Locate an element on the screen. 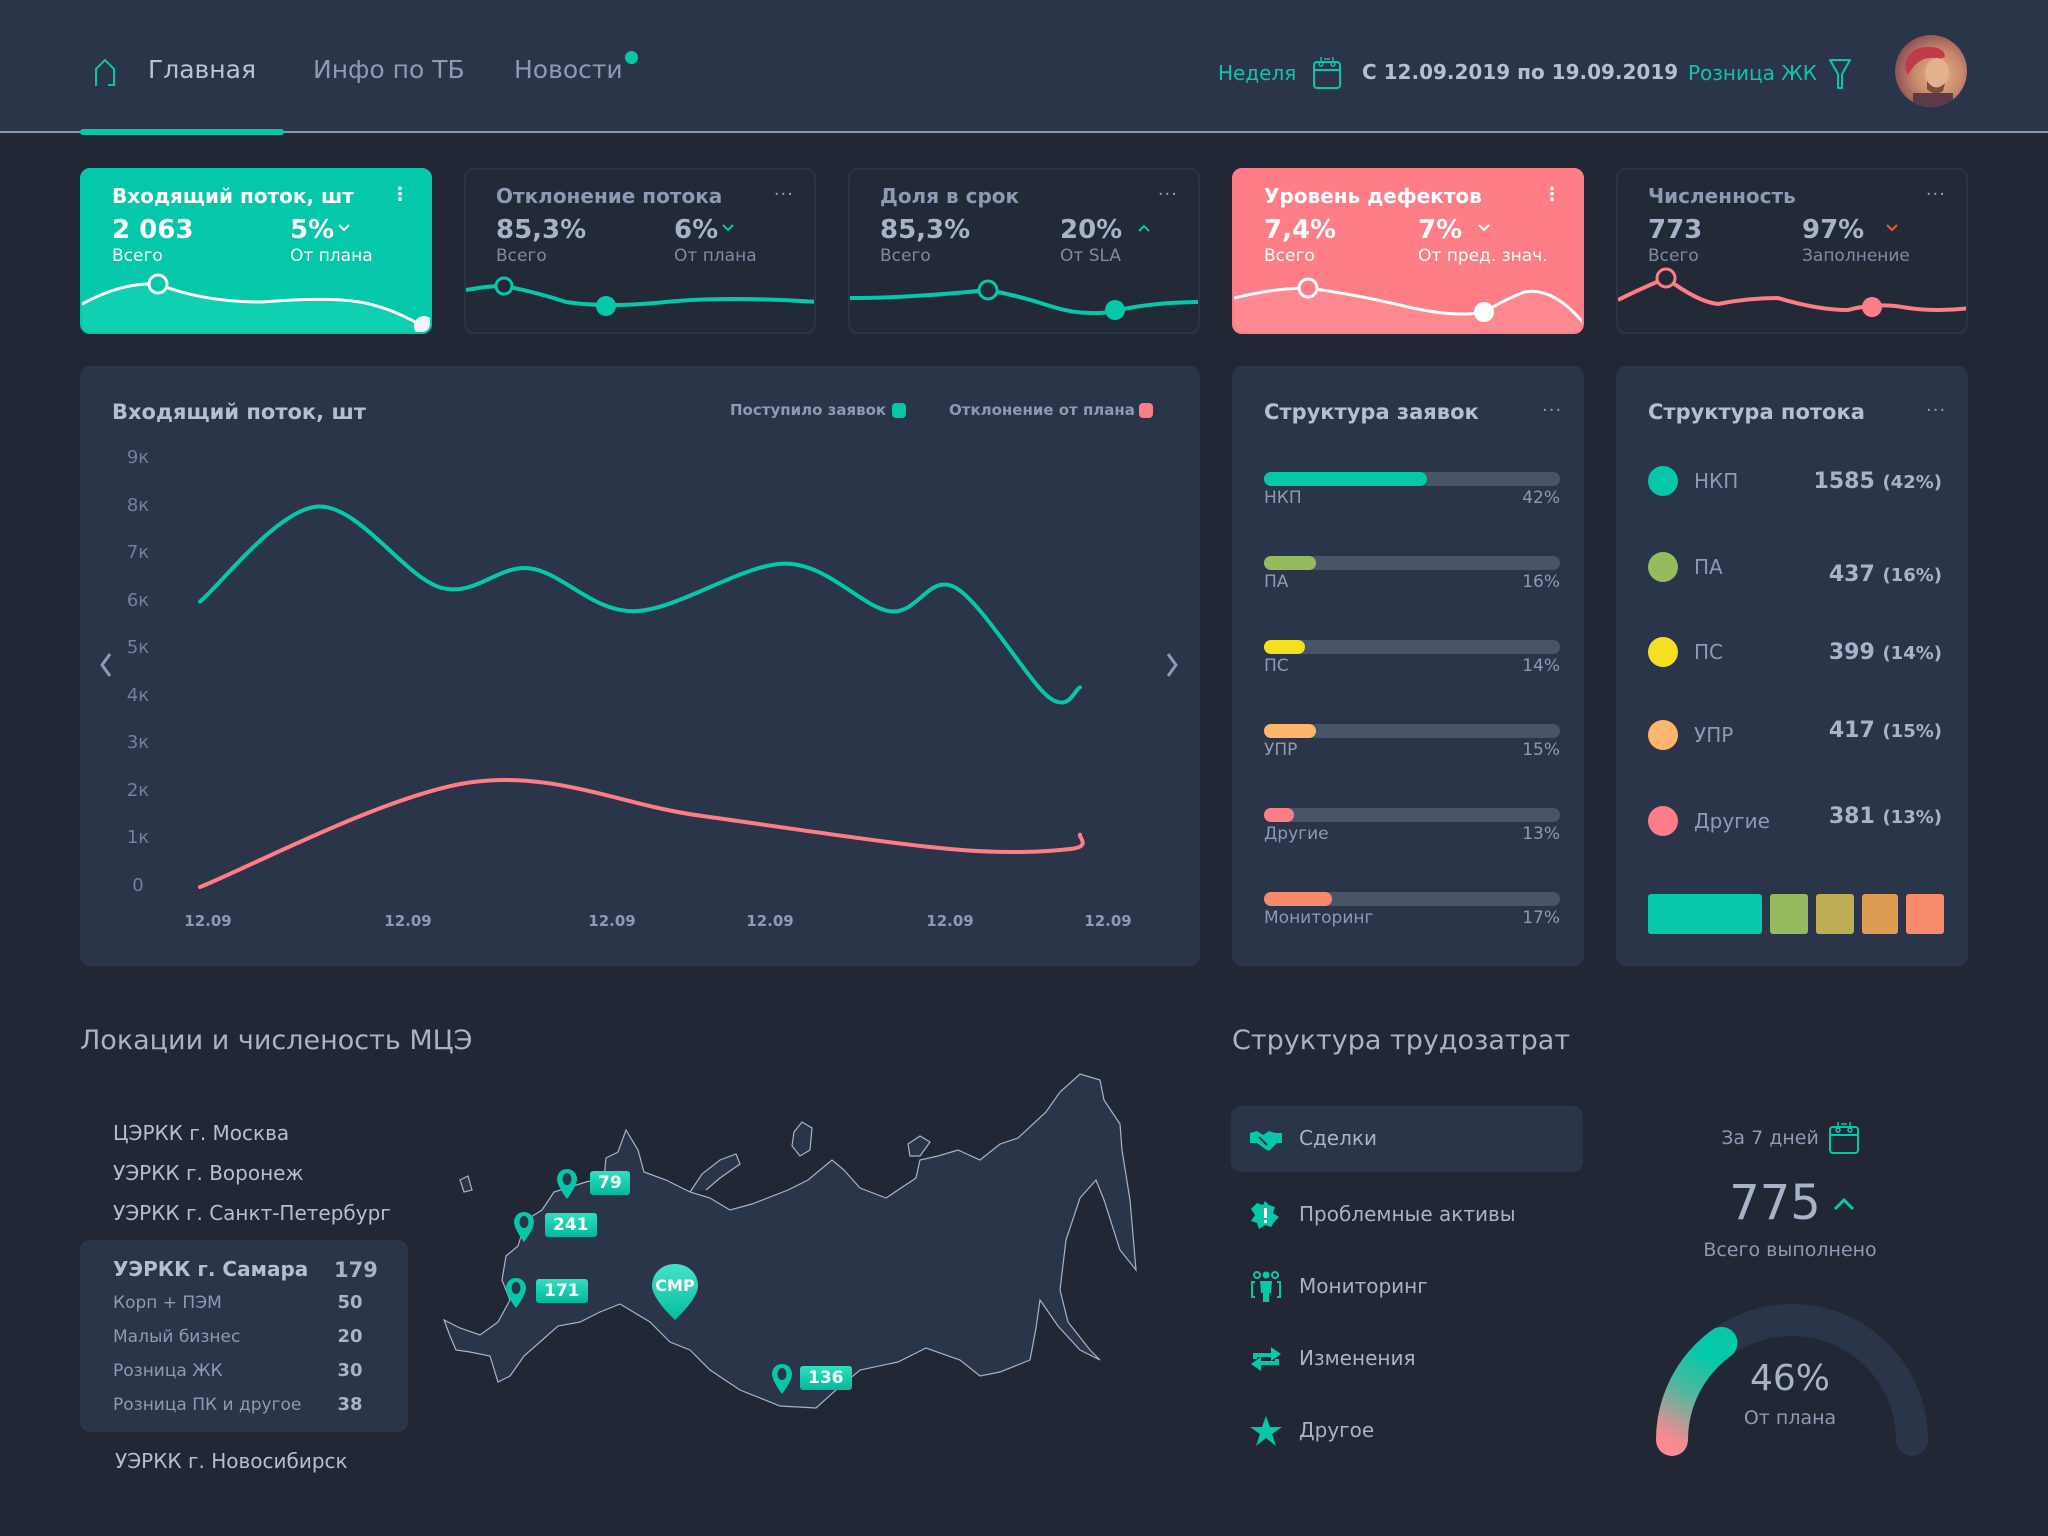  labor-item-label: Изменения is located at coordinates (1357, 1358).